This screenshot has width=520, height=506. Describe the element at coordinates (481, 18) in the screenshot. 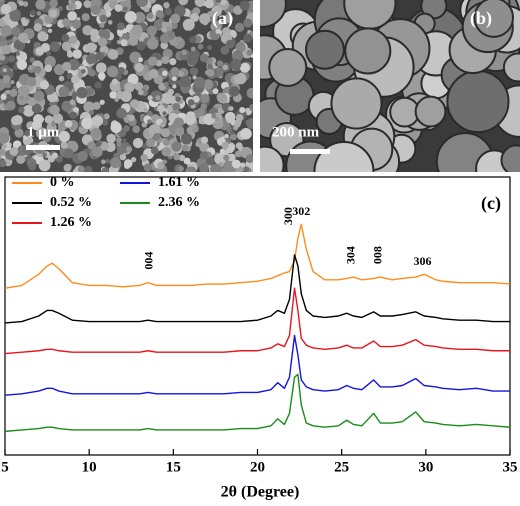

I see `panel-label: (b)` at that location.